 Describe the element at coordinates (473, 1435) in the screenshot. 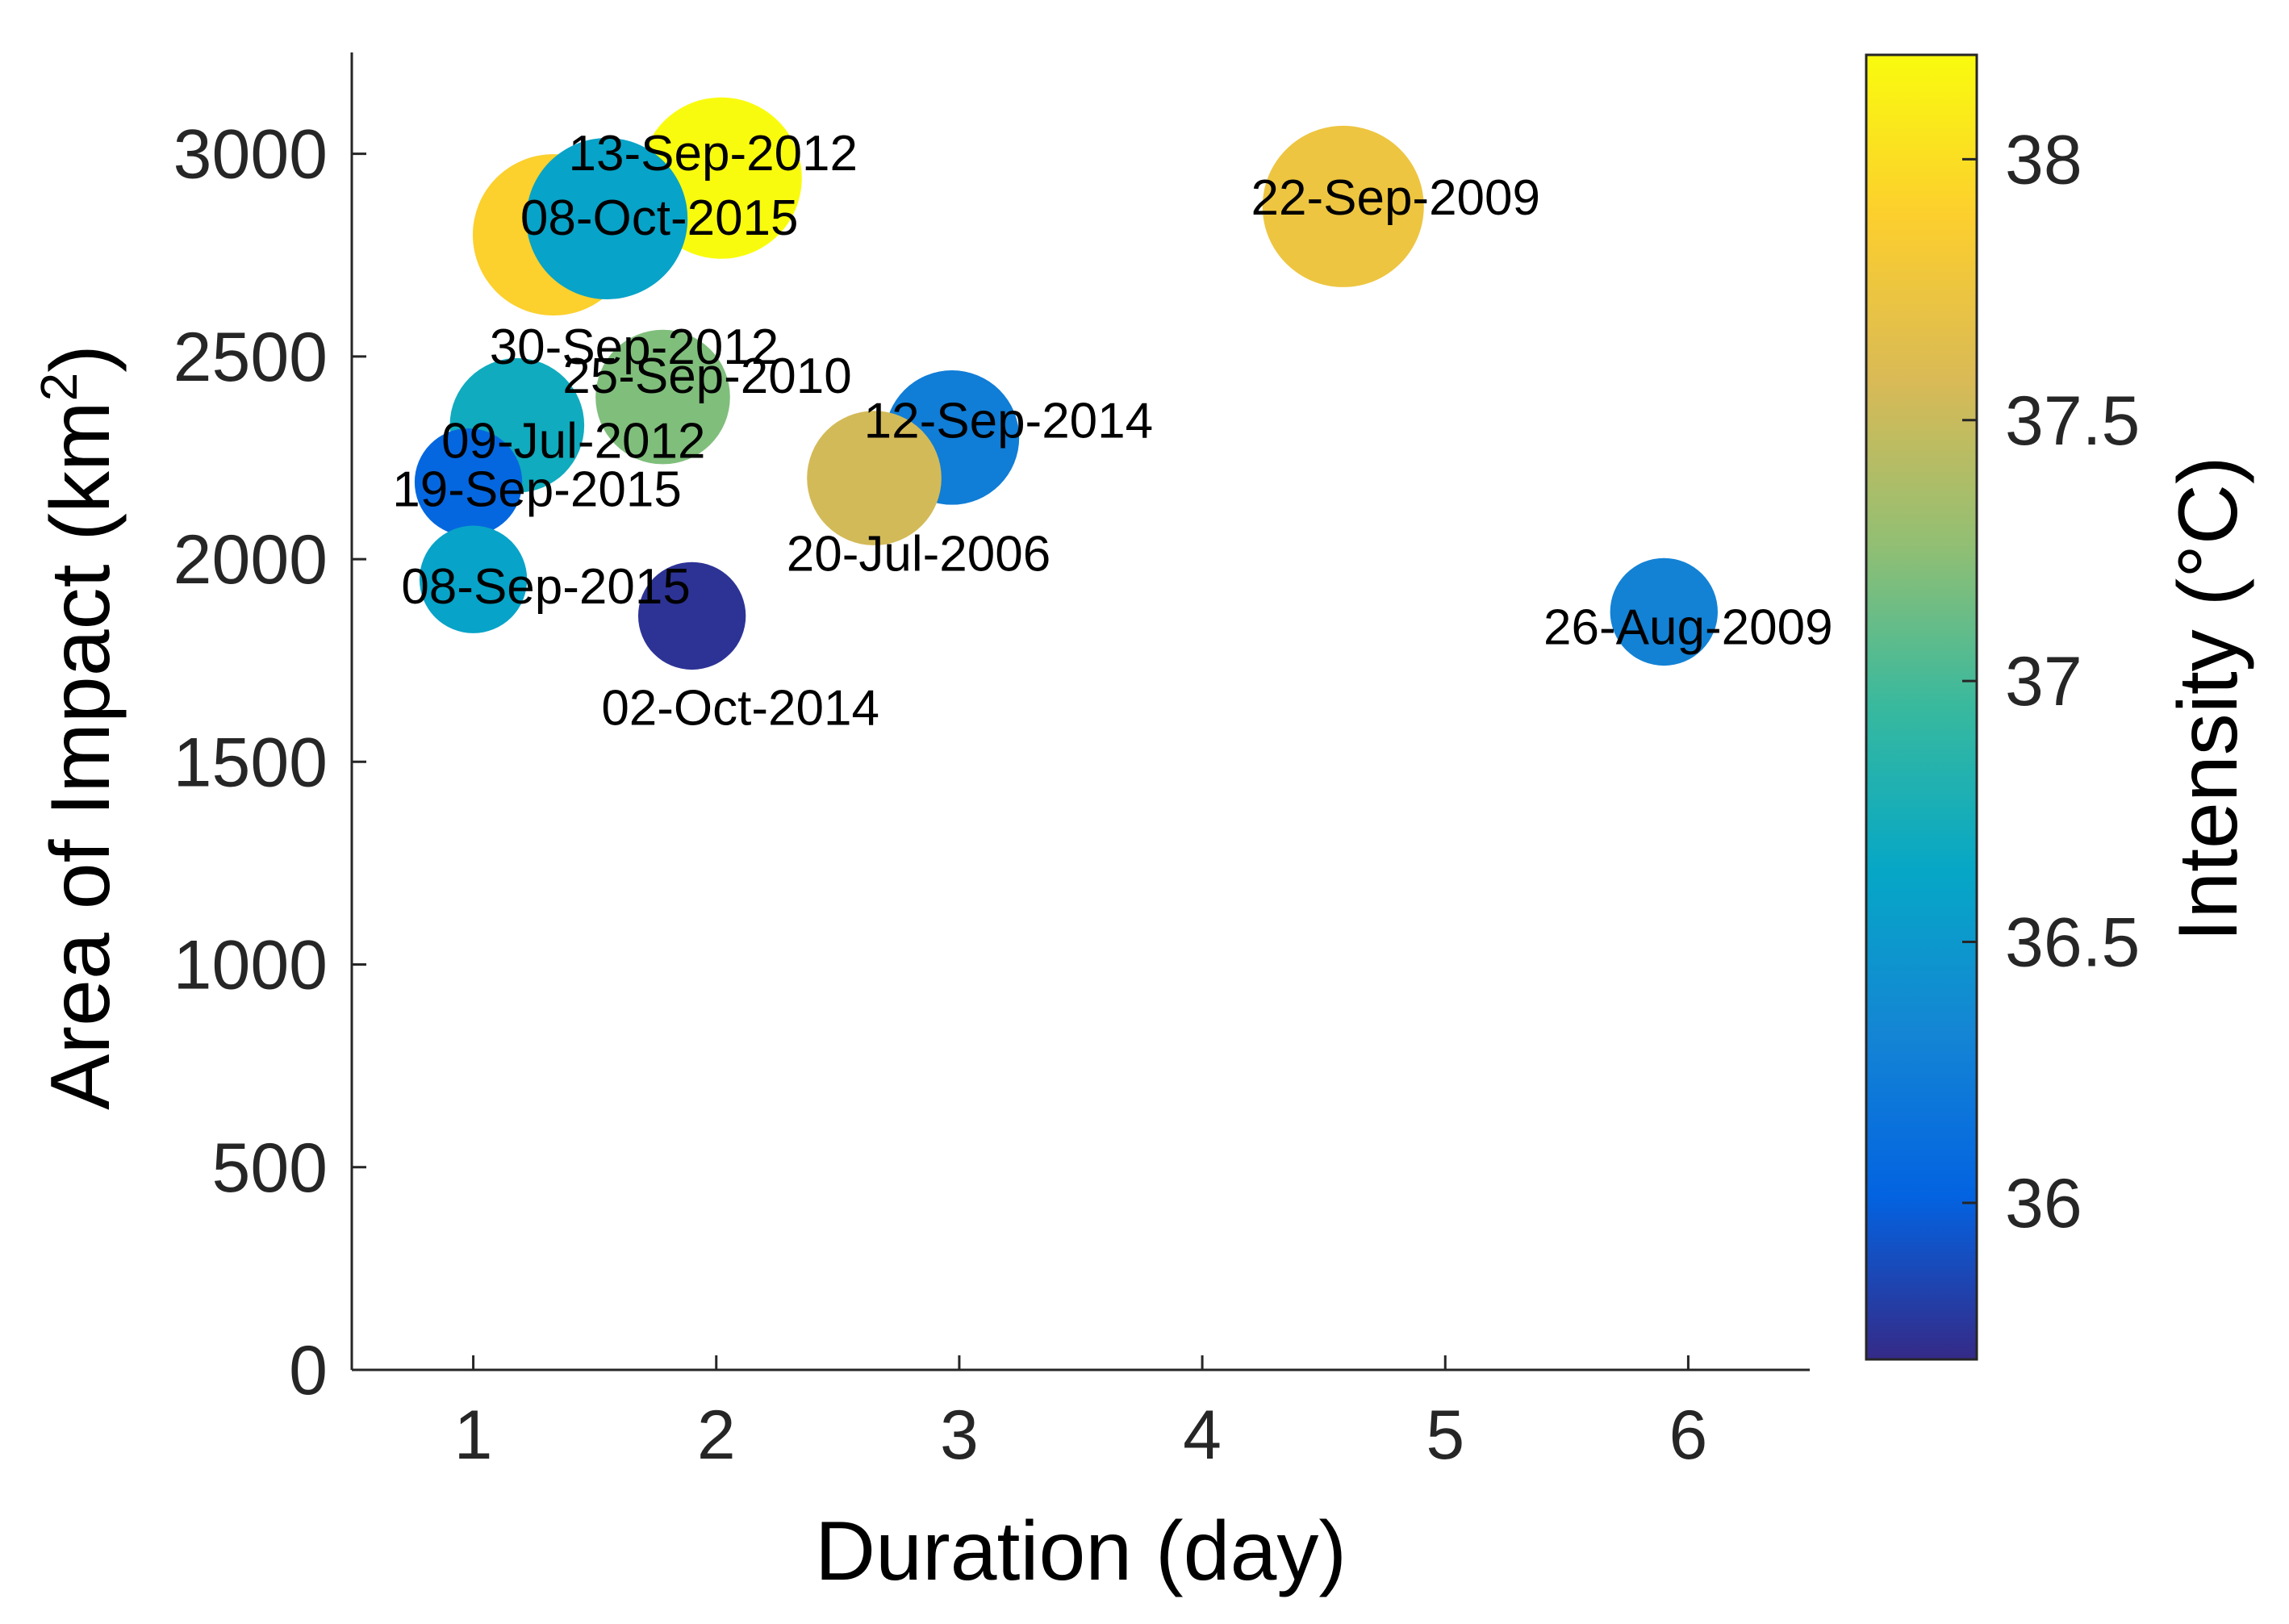

I see `x-tick-label: 1` at that location.